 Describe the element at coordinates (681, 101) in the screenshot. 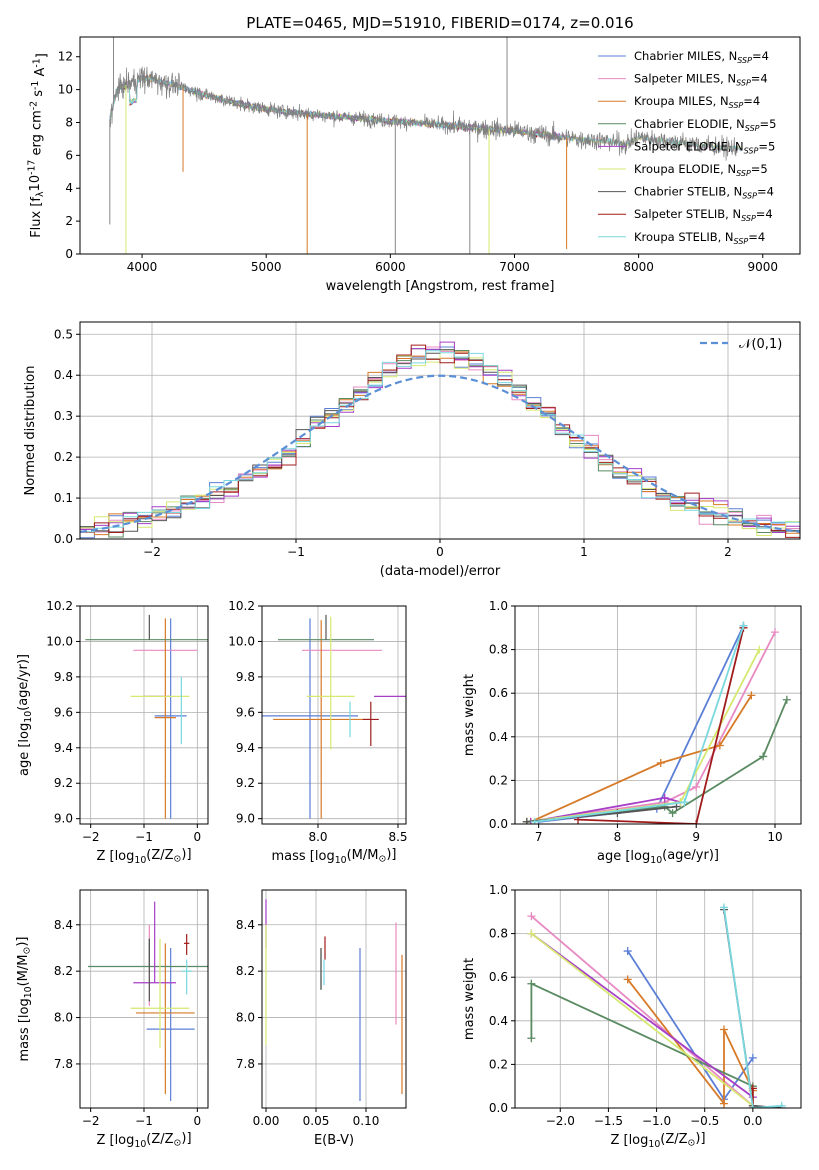

I see `legend-text: Kroupa MILES, N` at that location.